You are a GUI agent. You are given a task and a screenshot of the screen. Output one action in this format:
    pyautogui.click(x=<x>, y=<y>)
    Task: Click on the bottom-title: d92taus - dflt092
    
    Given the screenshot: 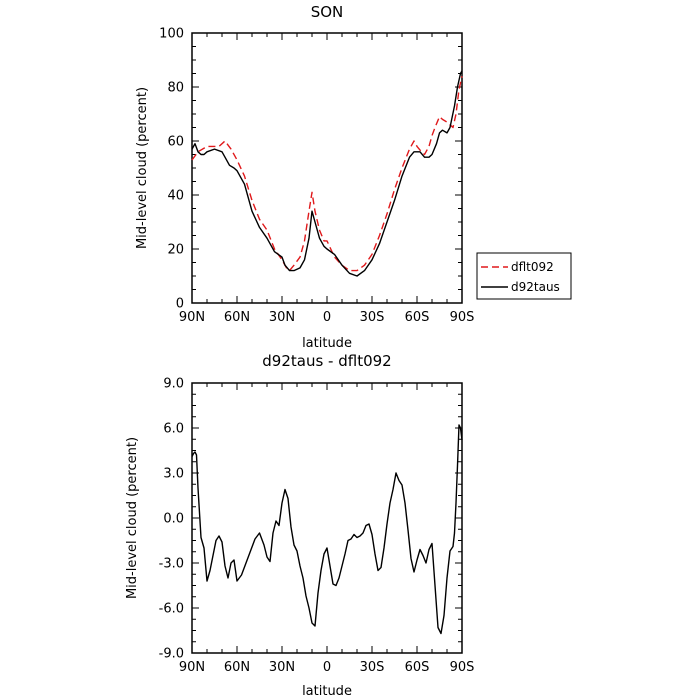 What is the action you would take?
    pyautogui.click(x=326, y=361)
    